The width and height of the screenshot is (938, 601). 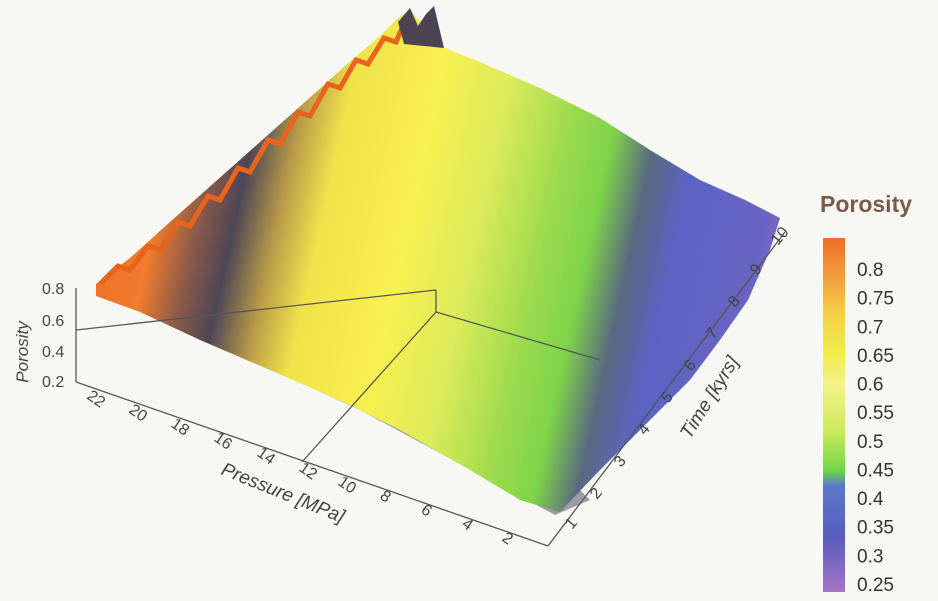 I want to click on pressure-tick-label: 6, so click(x=426, y=510).